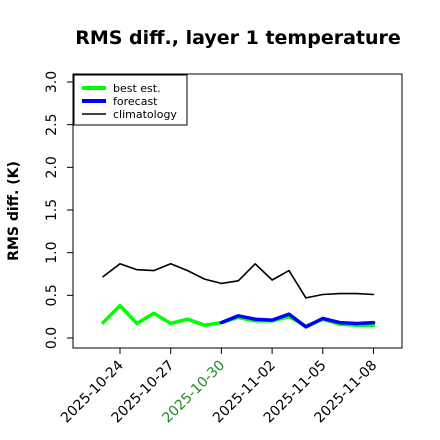  Describe the element at coordinates (238, 38) in the screenshot. I see `chart-title: RMS diff., layer 1 temperature` at that location.